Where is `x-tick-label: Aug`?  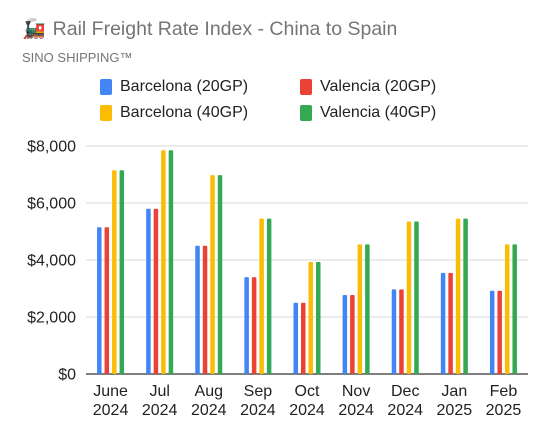 x-tick-label: Aug is located at coordinates (209, 391).